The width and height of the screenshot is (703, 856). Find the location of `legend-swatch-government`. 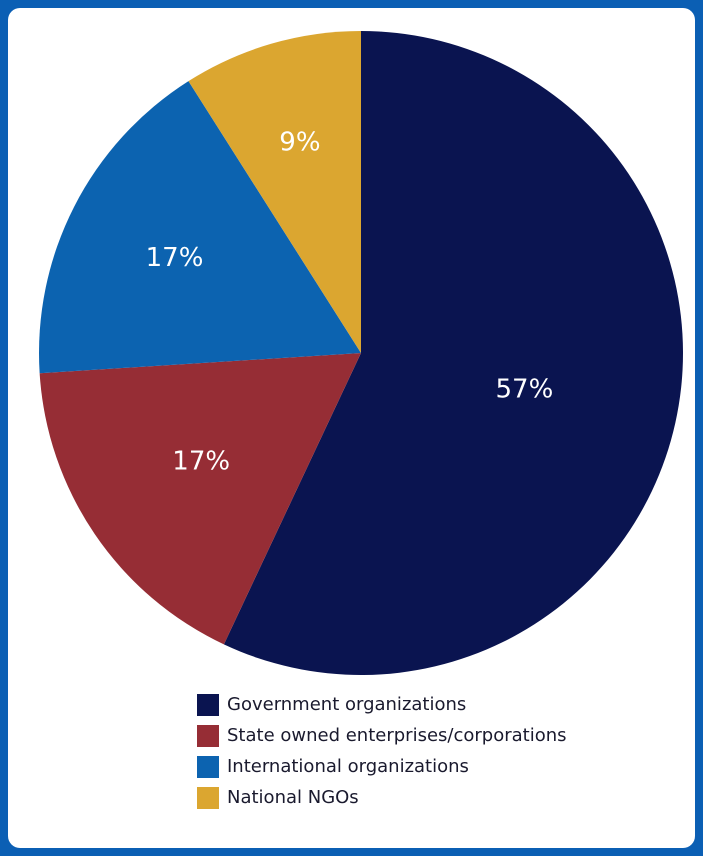

legend-swatch-government is located at coordinates (208, 704).